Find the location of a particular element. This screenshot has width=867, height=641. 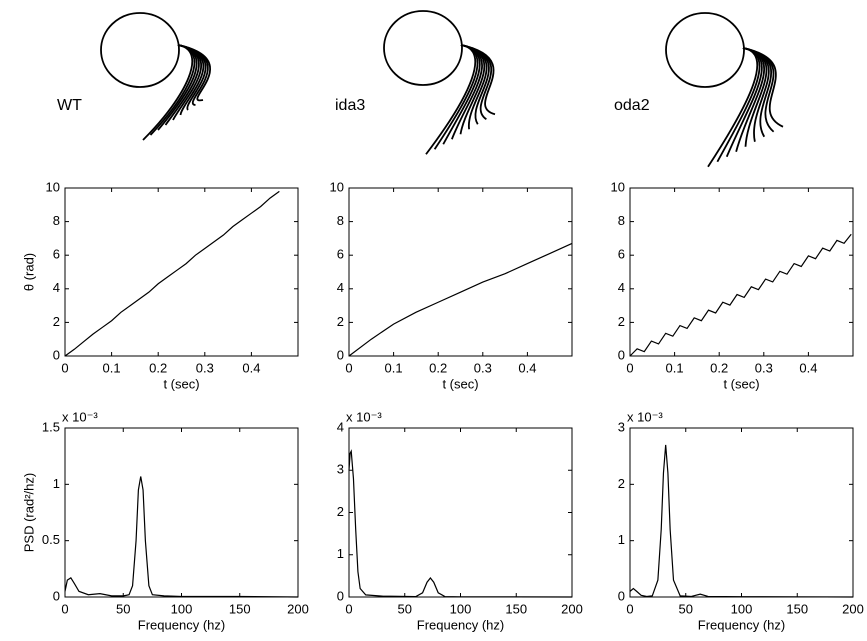

waveform-label: ida3 is located at coordinates (350, 105).